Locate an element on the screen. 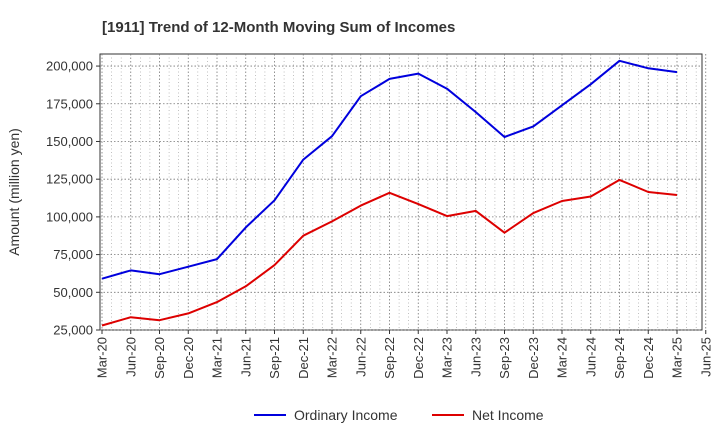  x-tick-label: Mar-22 is located at coordinates (332, 357).